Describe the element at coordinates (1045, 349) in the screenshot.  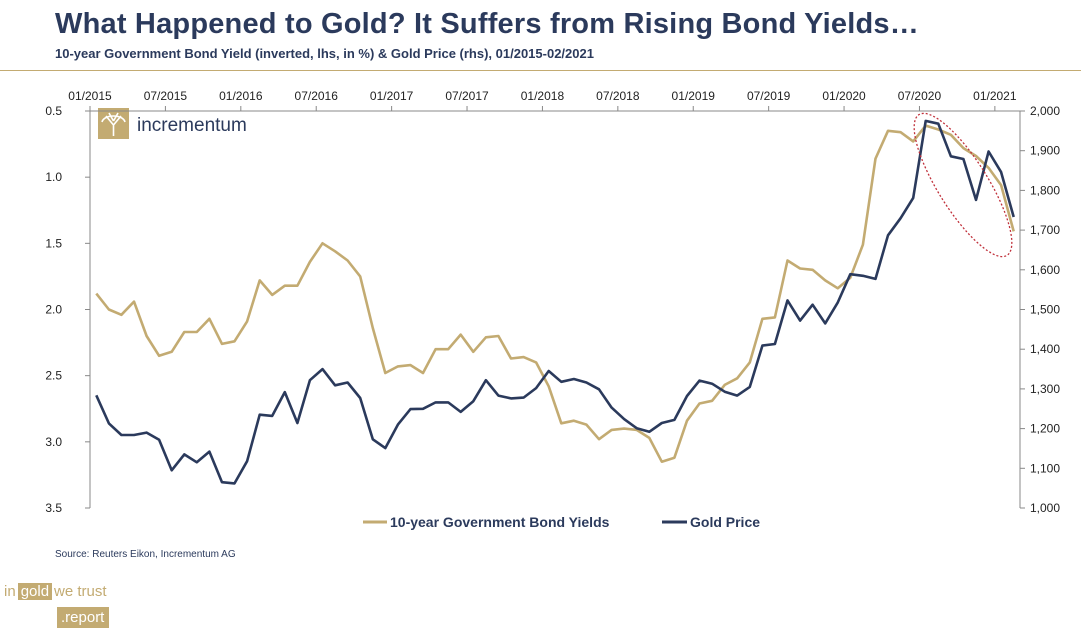
I see `right-tick-label: 1,400` at that location.